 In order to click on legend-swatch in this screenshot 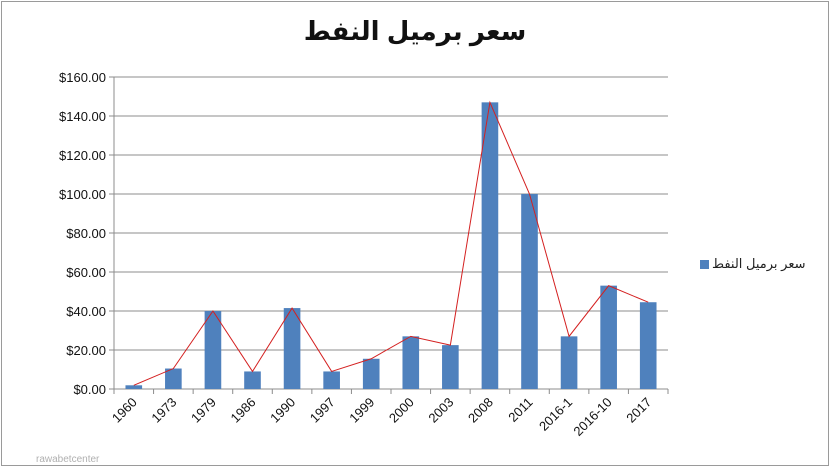, I will do `click(704, 264)`.